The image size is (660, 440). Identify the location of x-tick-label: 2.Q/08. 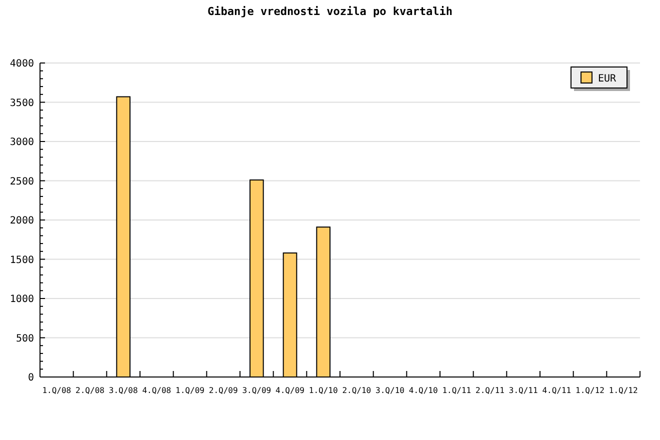
(90, 390).